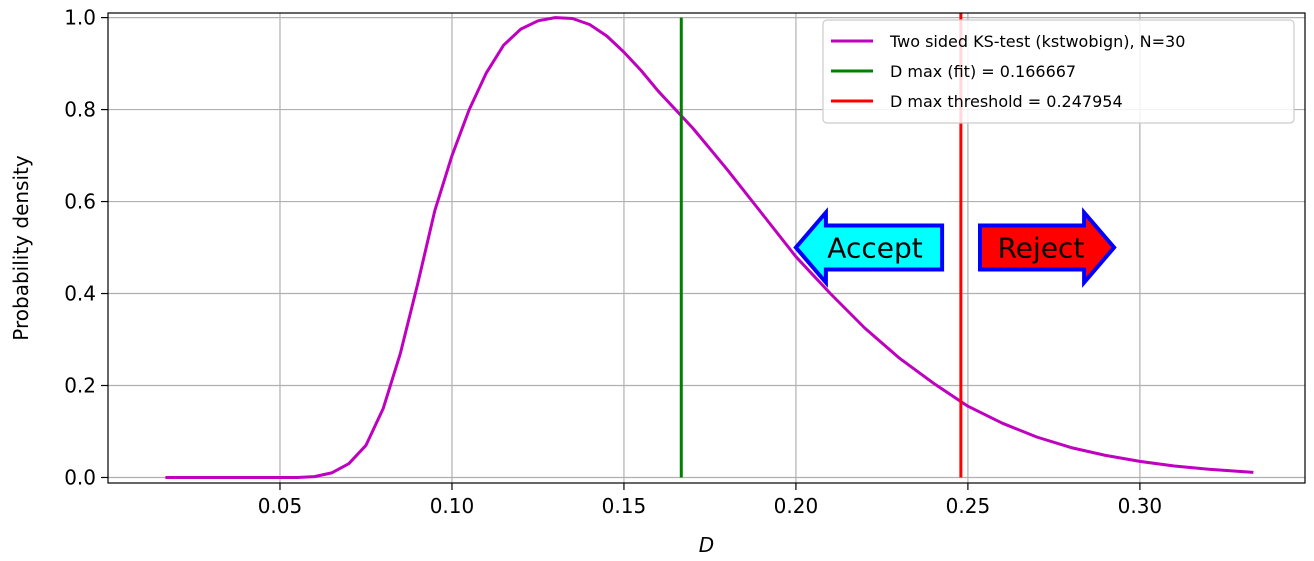 This screenshot has height=561, width=1314. I want to click on x-tick-label: 0.30, so click(1140, 506).